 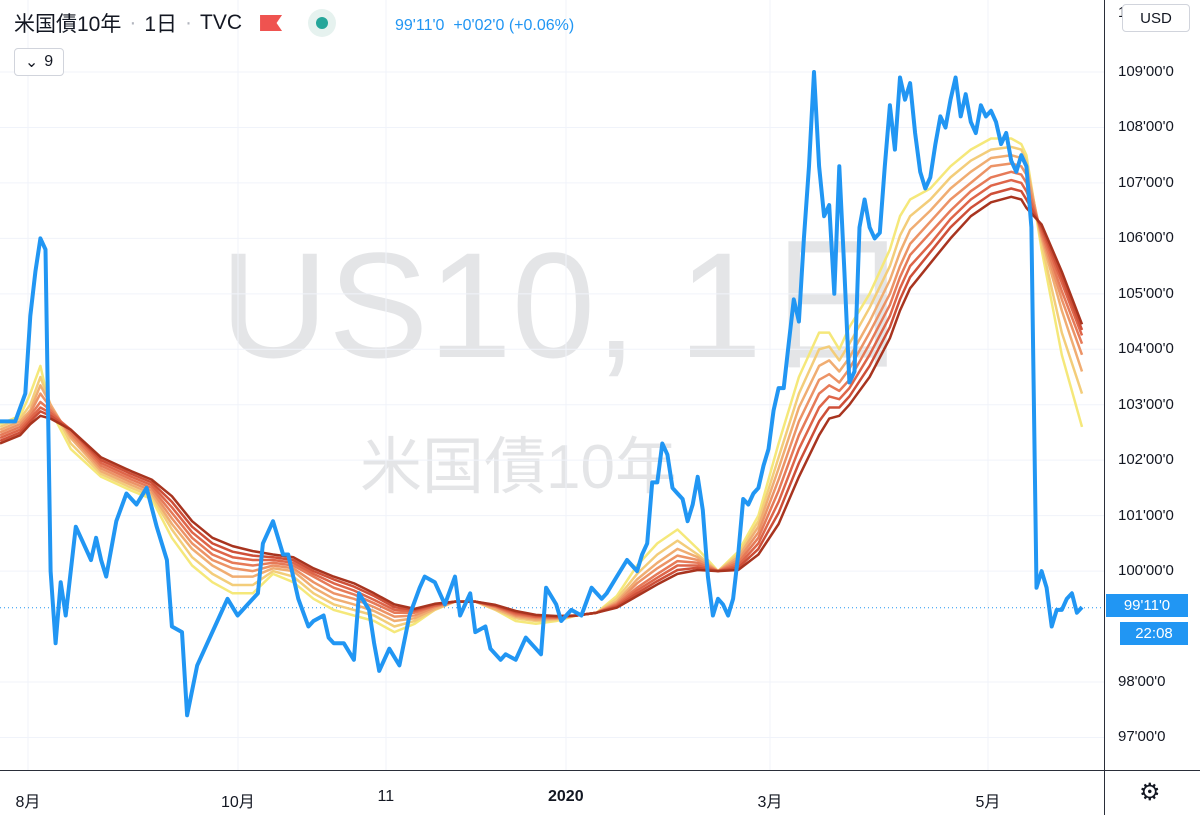 I want to click on price-axis-label: 107'00'0, so click(x=1146, y=182).